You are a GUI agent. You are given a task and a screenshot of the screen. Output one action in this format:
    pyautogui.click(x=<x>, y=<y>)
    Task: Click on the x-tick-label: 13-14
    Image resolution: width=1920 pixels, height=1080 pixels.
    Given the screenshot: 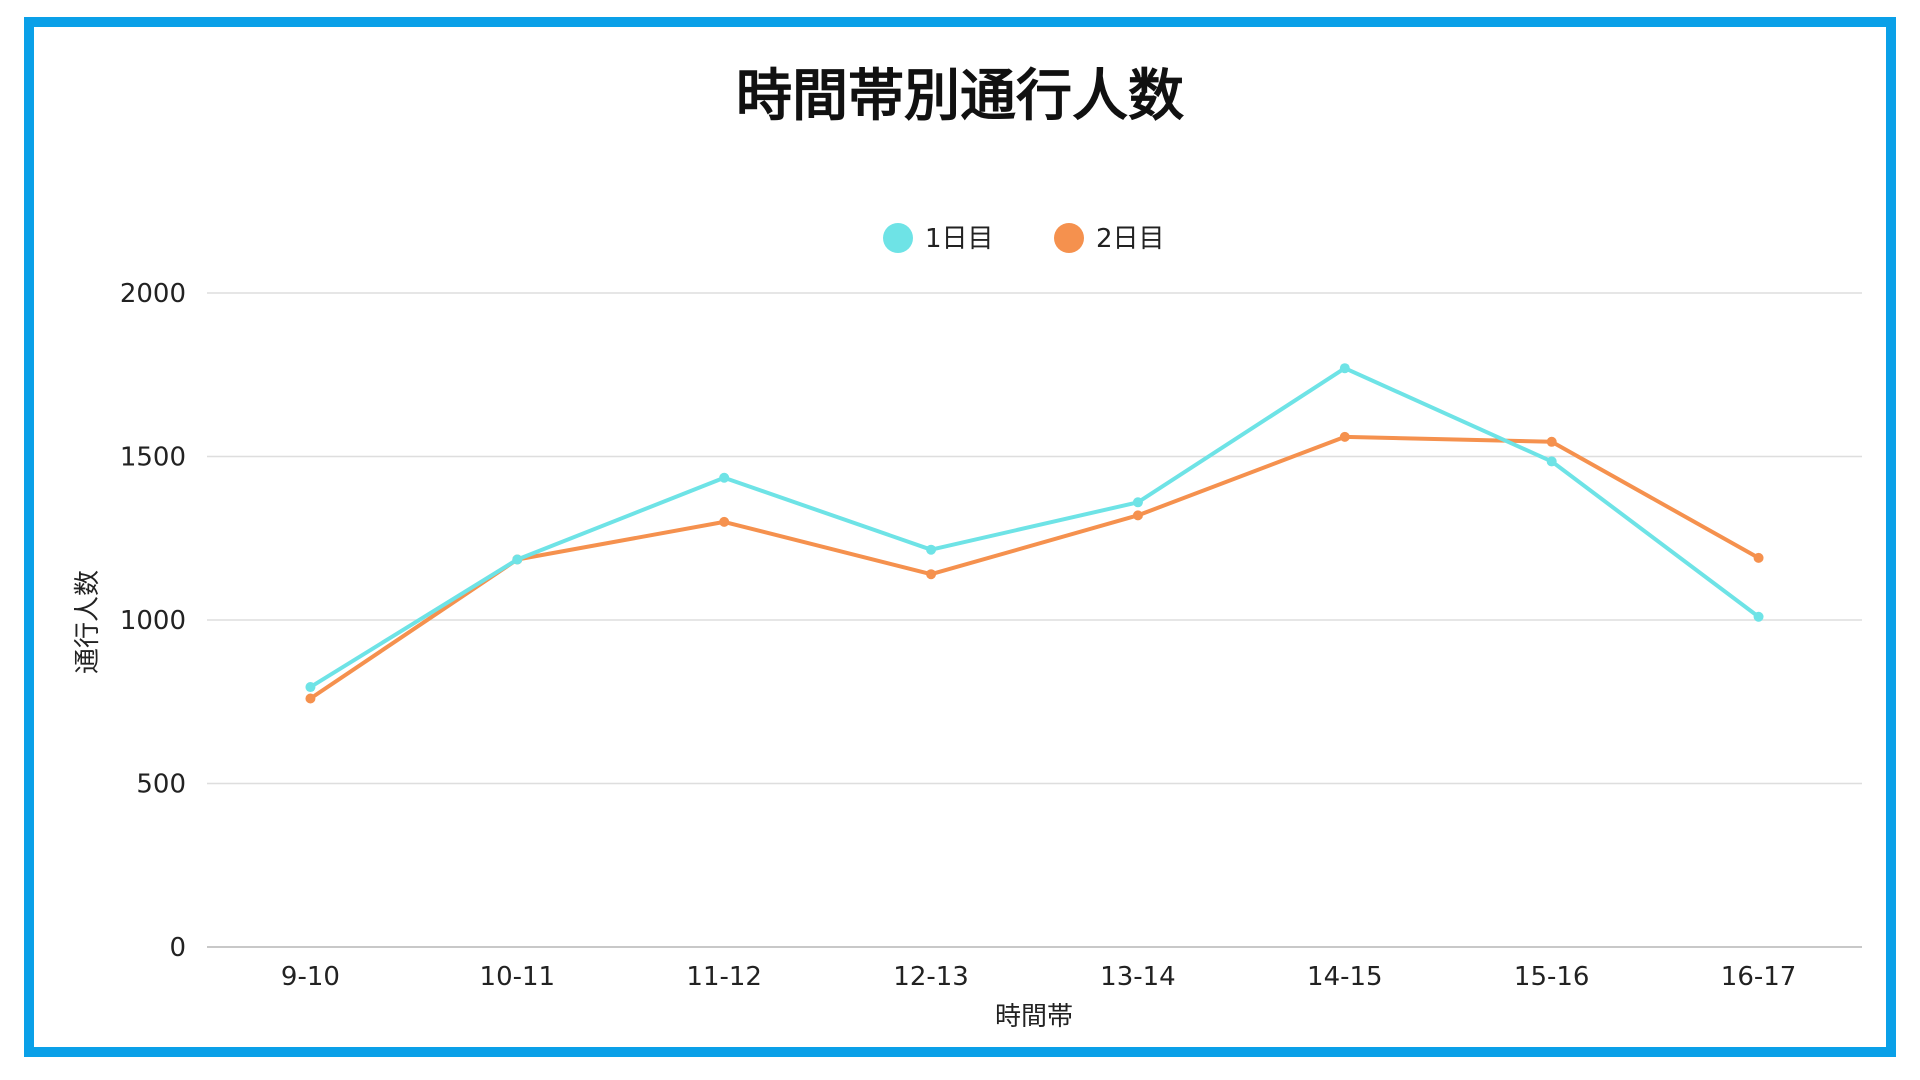 What is the action you would take?
    pyautogui.click(x=1138, y=977)
    